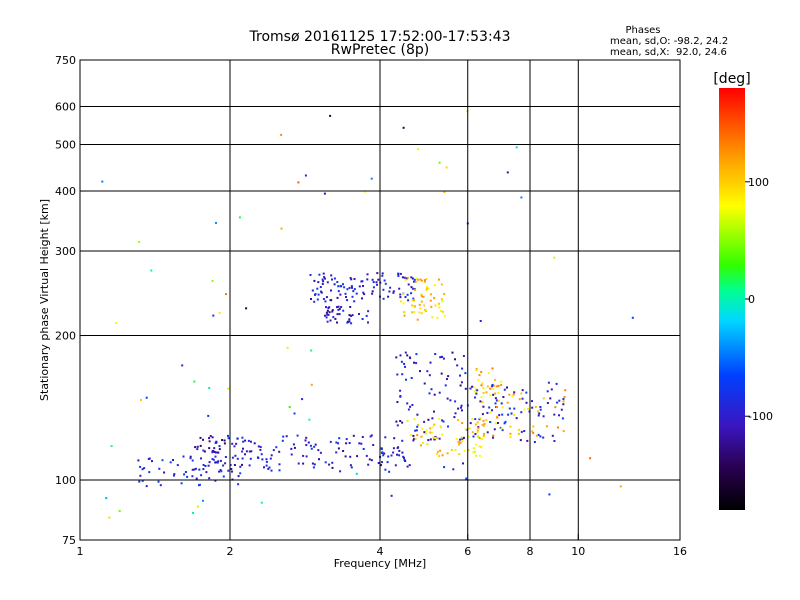  Describe the element at coordinates (65, 145) in the screenshot. I see `y-tick-label: 500` at that location.